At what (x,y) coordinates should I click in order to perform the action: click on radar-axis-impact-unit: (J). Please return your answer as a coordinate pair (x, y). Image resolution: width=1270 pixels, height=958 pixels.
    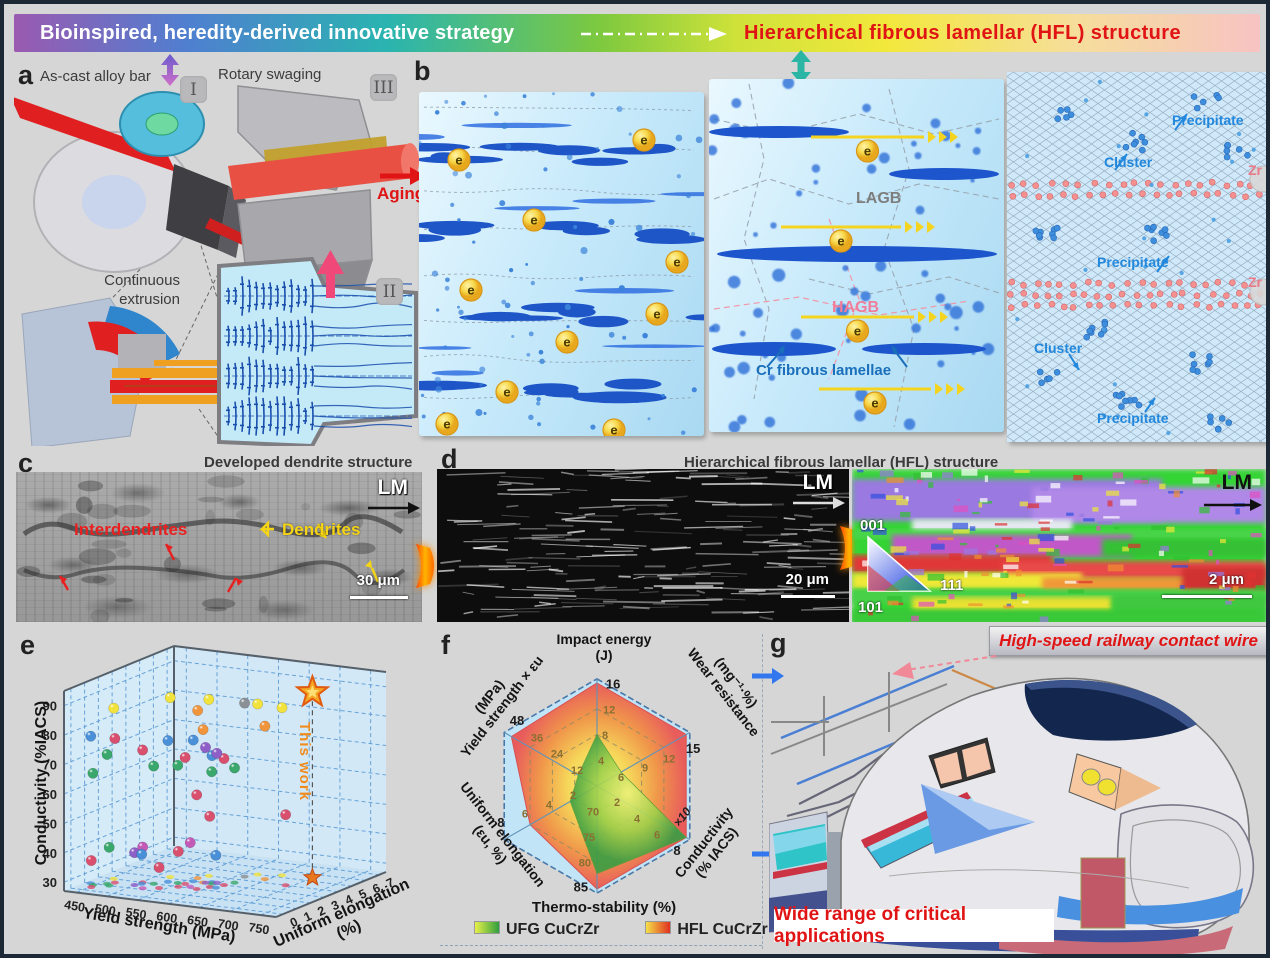
    Looking at the image, I should click on (604, 654).